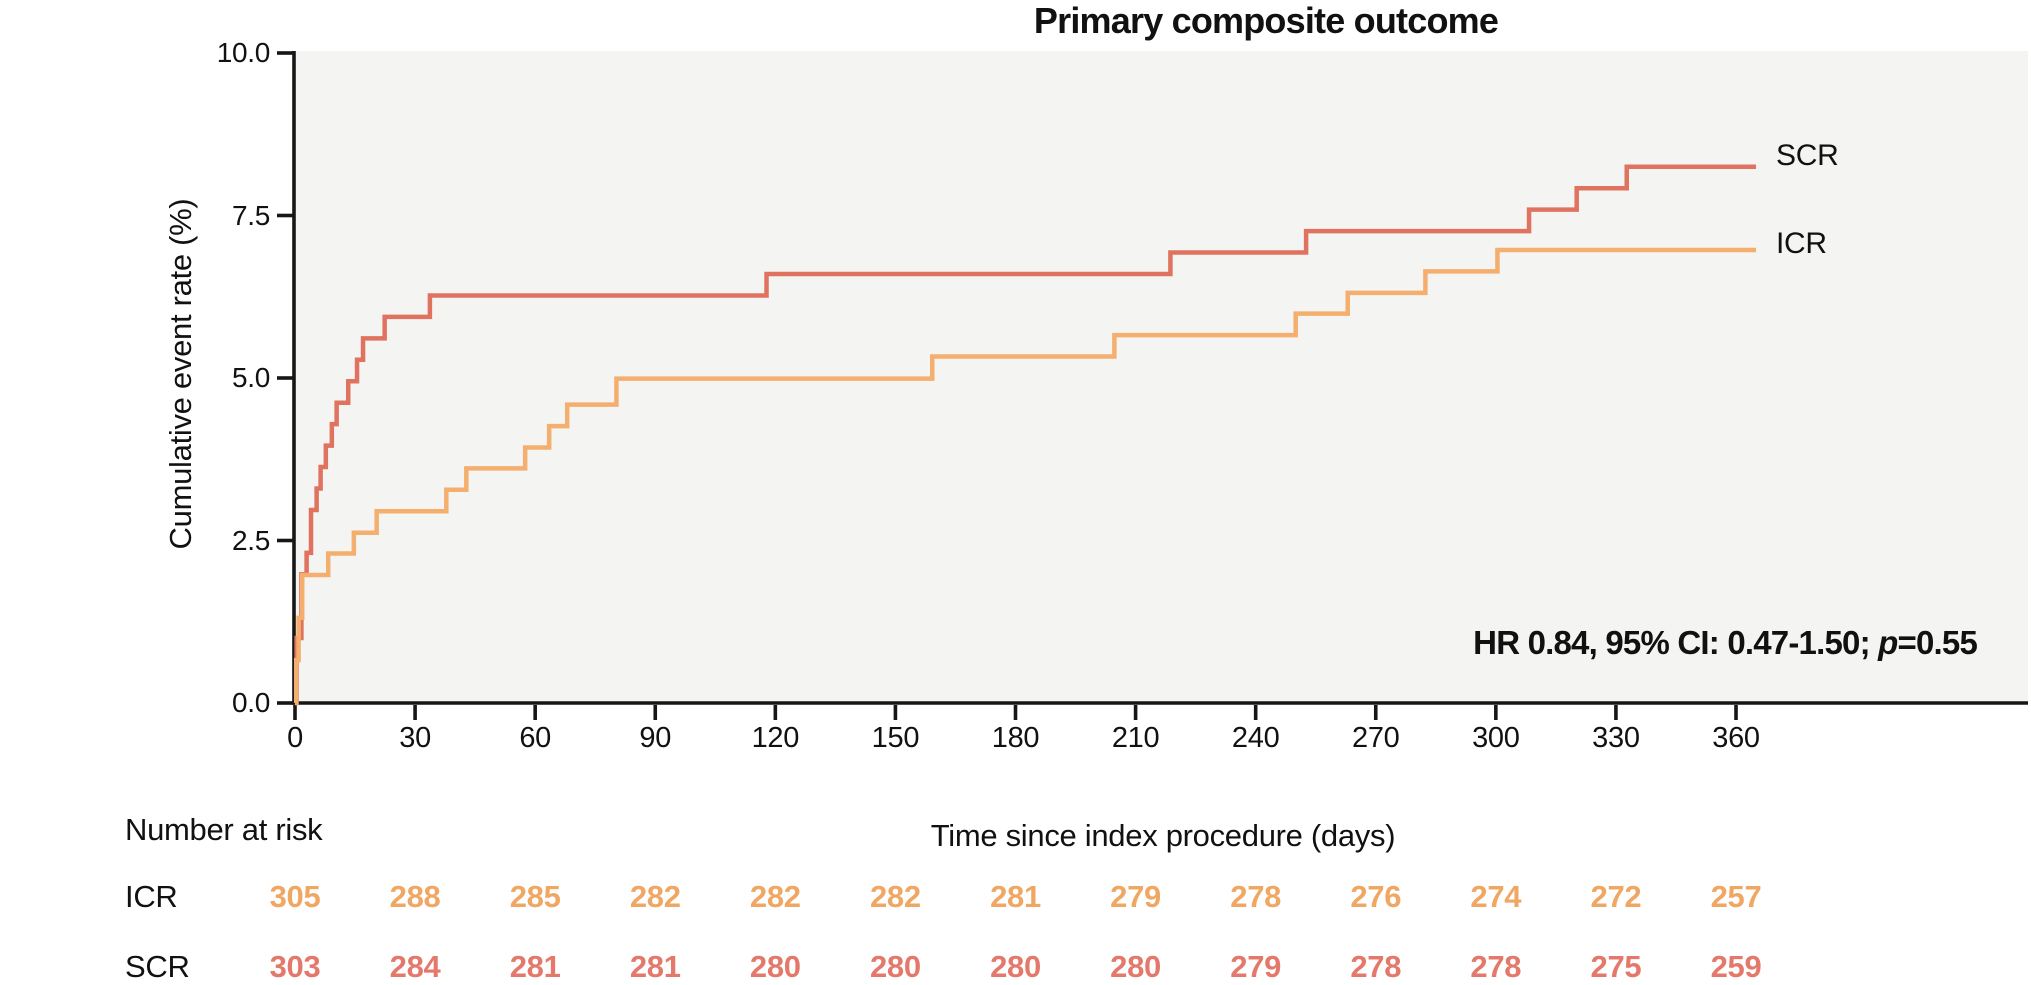 This screenshot has width=2031, height=985. Describe the element at coordinates (1736, 966) in the screenshot. I see `risk-cell: 259` at that location.